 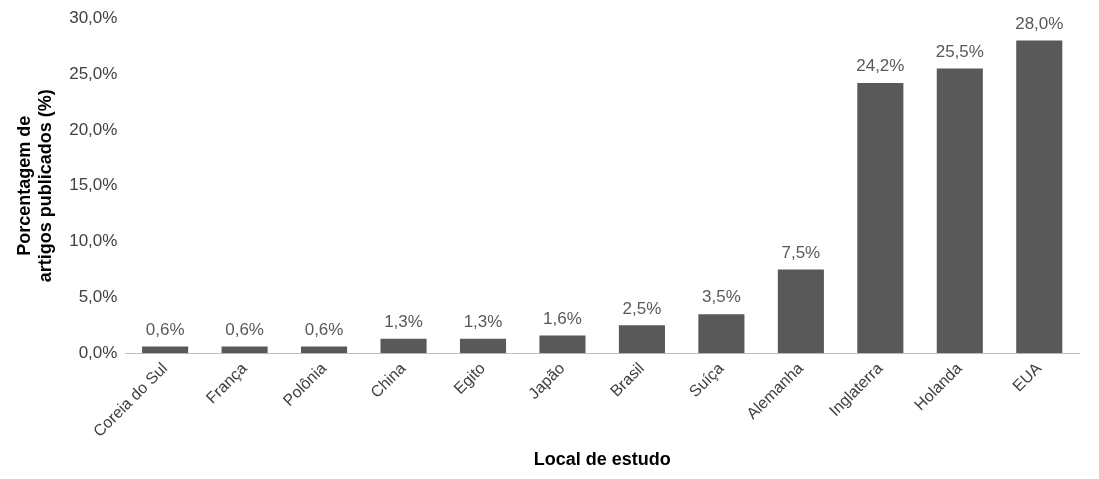 What do you see at coordinates (93, 185) in the screenshot?
I see `y-tick-label: 15,0%` at bounding box center [93, 185].